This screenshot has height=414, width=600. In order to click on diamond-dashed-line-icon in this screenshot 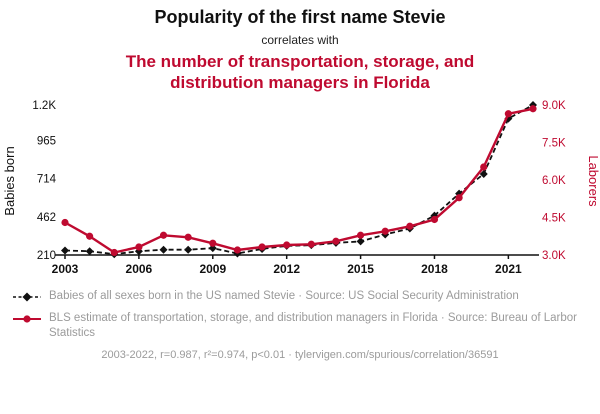, I will do `click(27, 297)`.